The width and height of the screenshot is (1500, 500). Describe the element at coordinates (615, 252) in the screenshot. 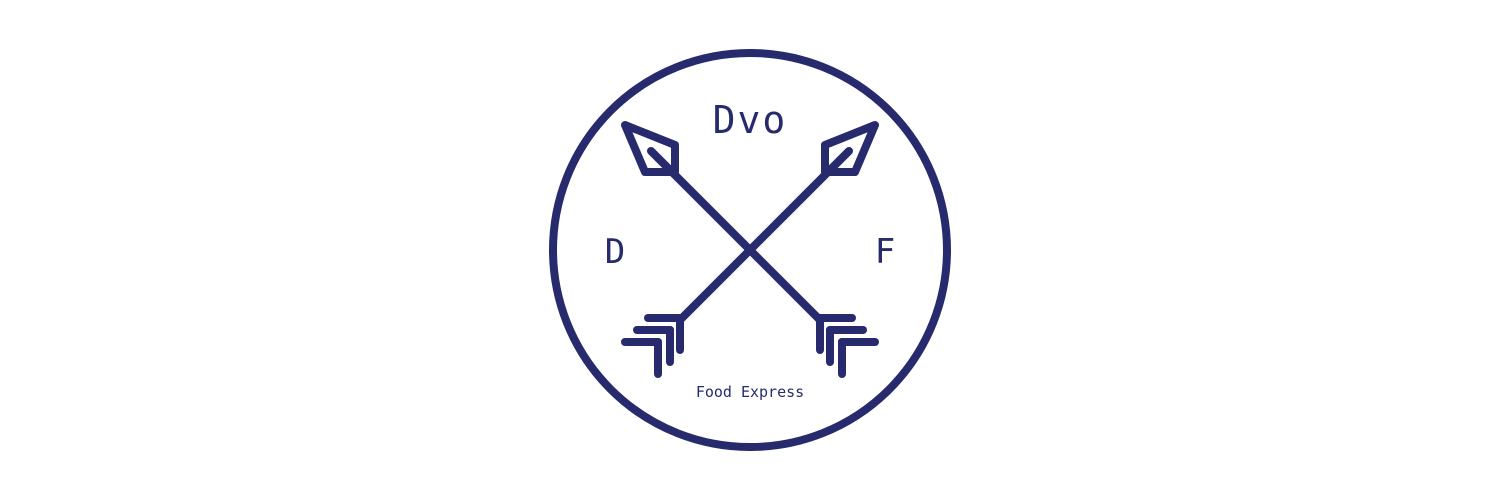

I see `logo-left-letter: D` at that location.